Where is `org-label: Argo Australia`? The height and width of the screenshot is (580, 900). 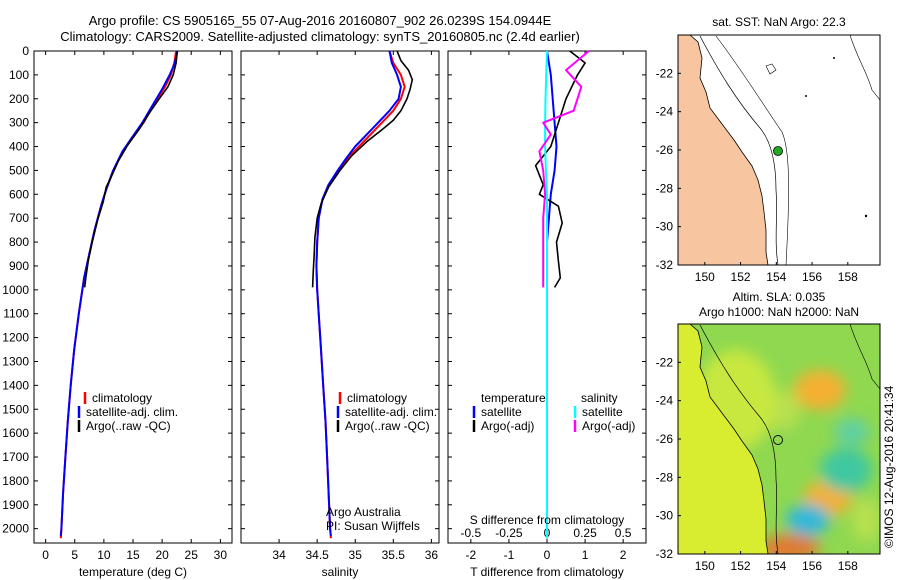 org-label: Argo Australia is located at coordinates (363, 512).